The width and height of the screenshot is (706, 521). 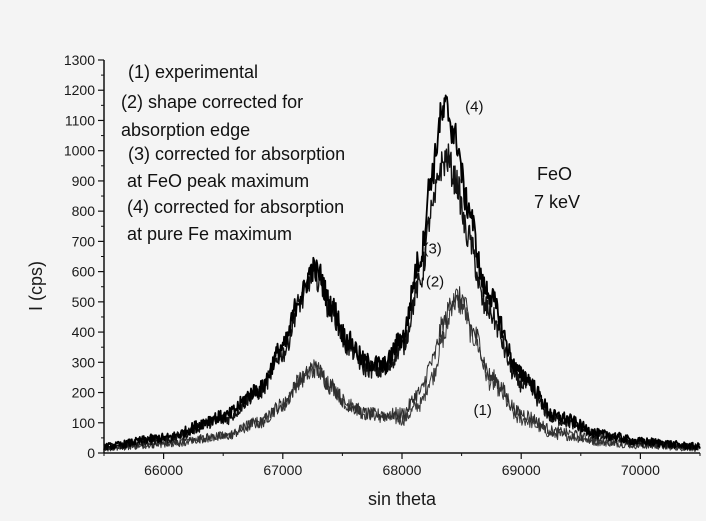 What do you see at coordinates (79, 90) in the screenshot?
I see `y-tick-label: 1200` at bounding box center [79, 90].